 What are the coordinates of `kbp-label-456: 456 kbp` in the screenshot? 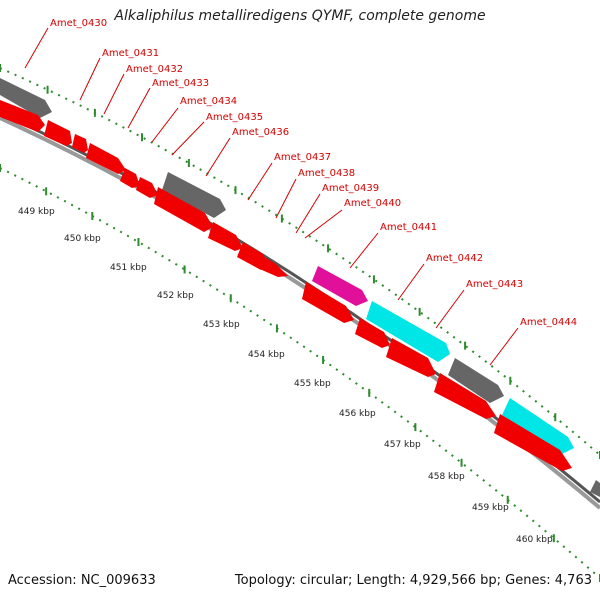 It's located at (357, 414).